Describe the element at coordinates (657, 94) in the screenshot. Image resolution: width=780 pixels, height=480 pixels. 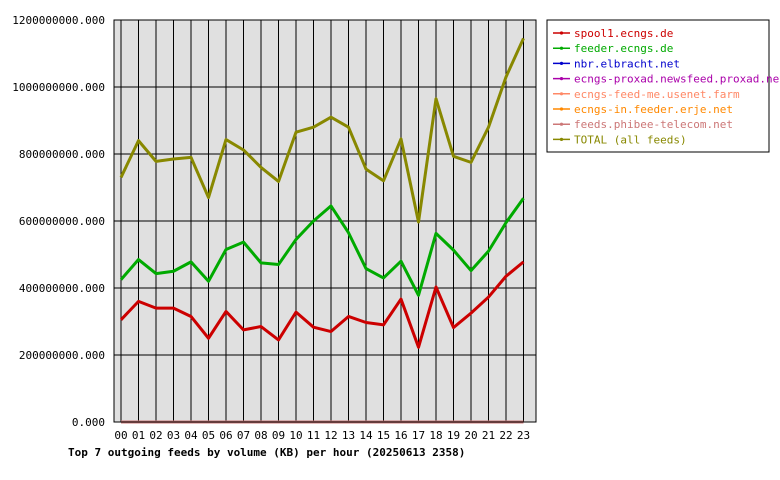
I see `legend-label: ecngs-feed-me.usenet.farm` at that location.